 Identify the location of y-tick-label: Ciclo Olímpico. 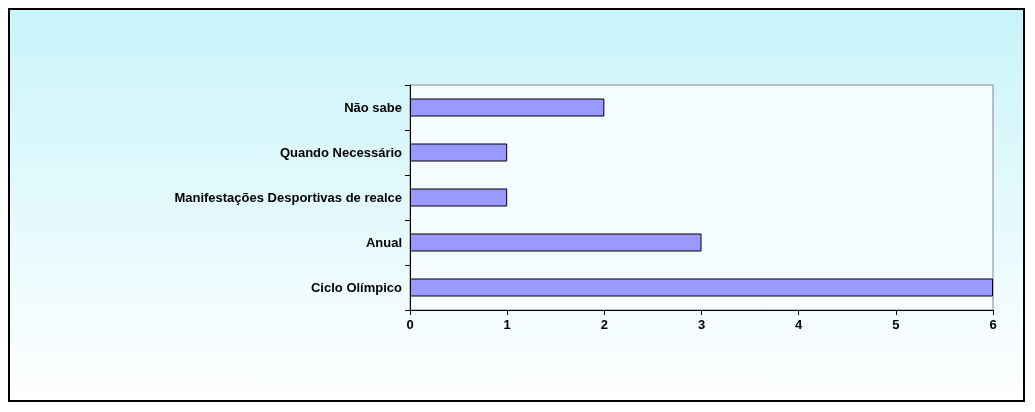
(356, 287).